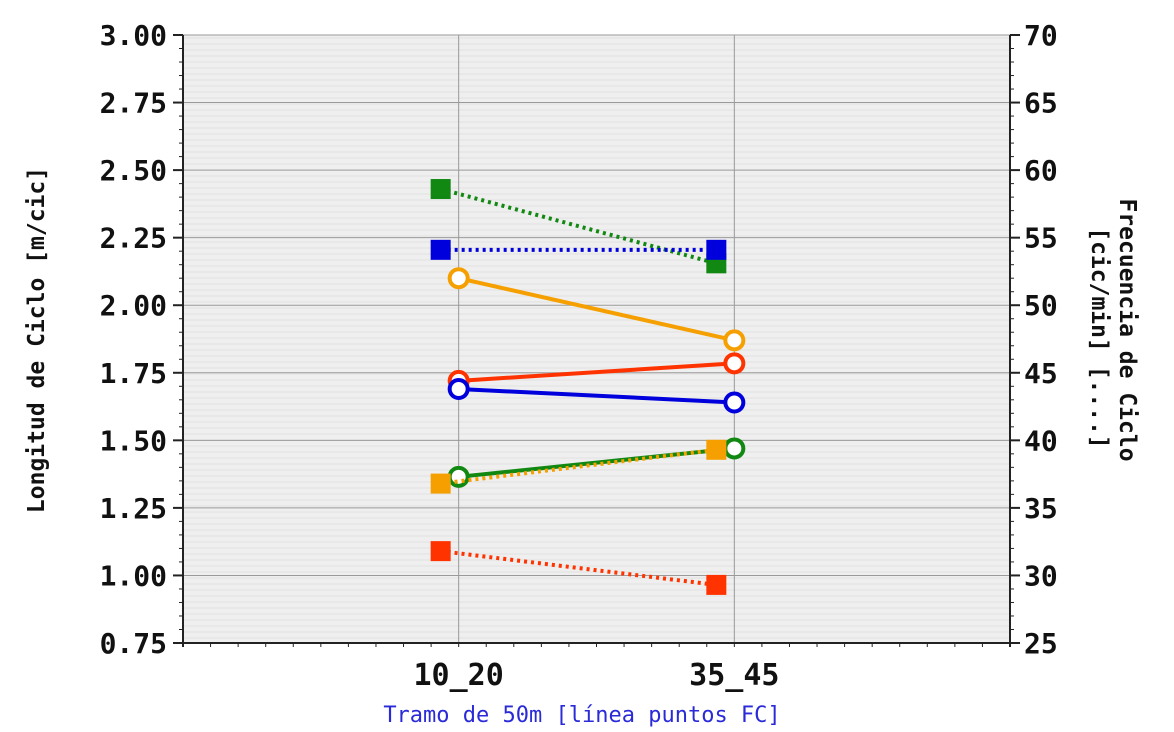 This screenshot has height=732, width=1174. I want to click on left-tick-label: 2.50, so click(133, 170).